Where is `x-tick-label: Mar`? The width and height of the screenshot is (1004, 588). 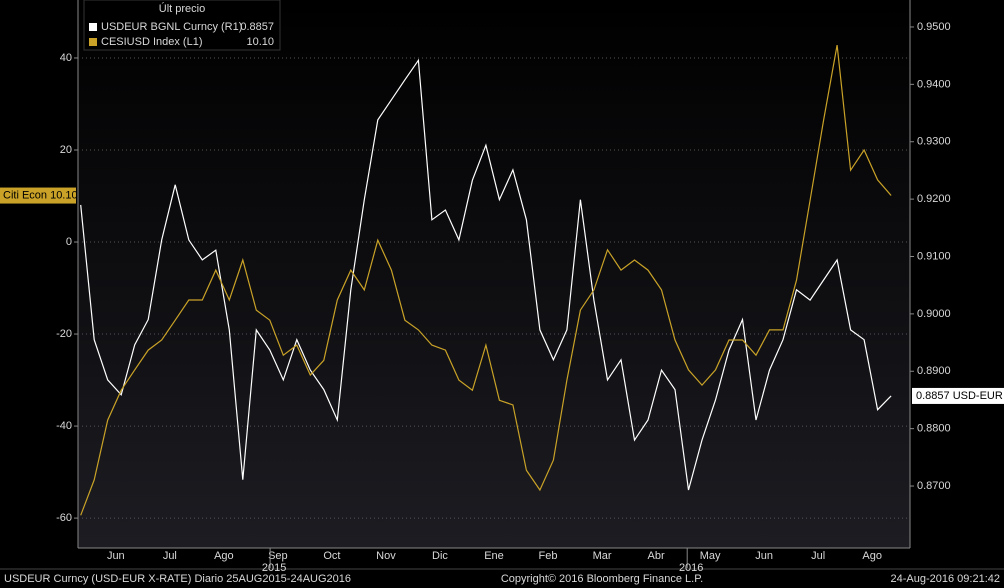
x-tick-label: Mar is located at coordinates (602, 556).